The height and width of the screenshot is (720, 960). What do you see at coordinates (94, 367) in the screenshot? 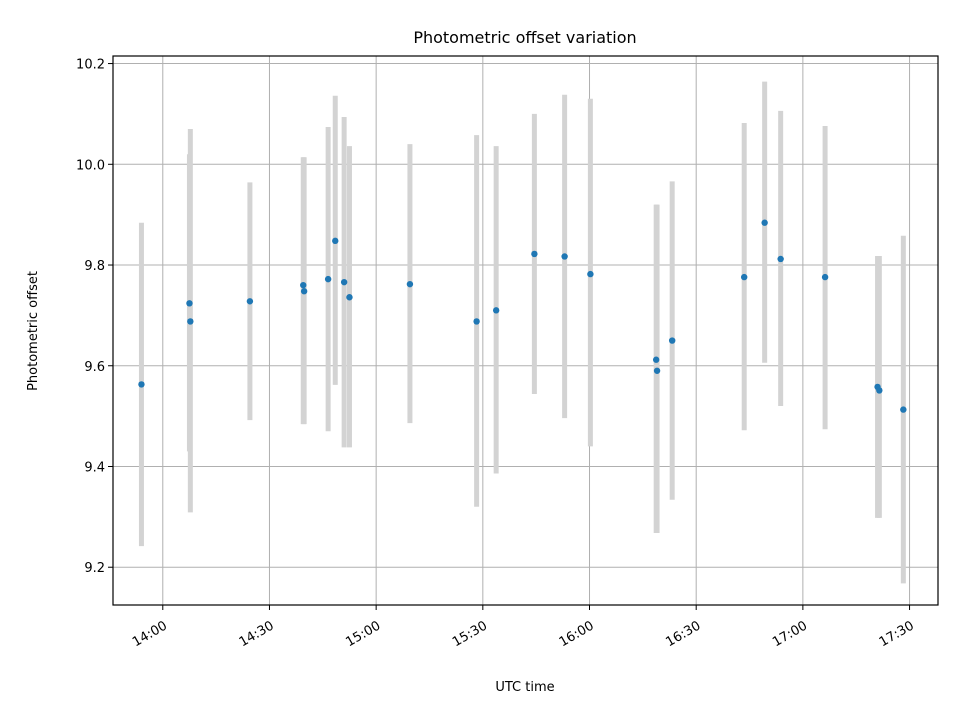
I see `y-tick-label: 9.6` at bounding box center [94, 367].